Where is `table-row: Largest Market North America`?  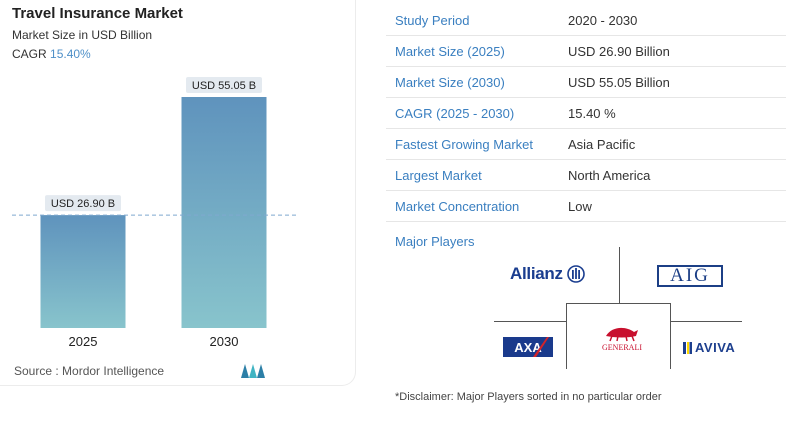 table-row: Largest Market North America is located at coordinates (586, 175).